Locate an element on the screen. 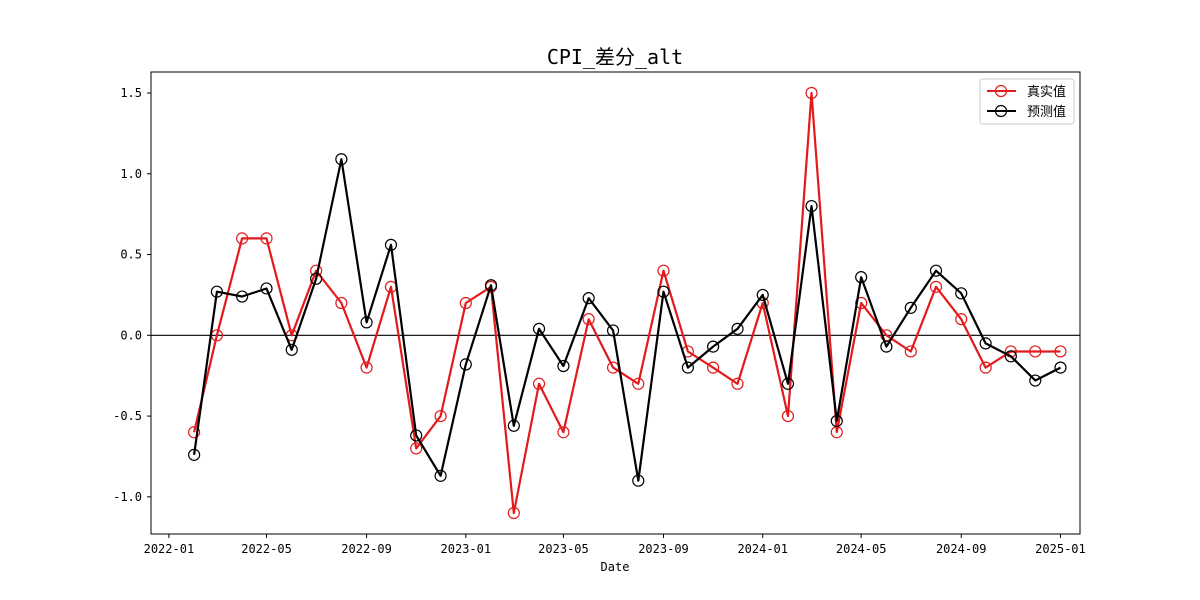 The width and height of the screenshot is (1200, 600). x-tick-label: 2024-01 is located at coordinates (762, 549).